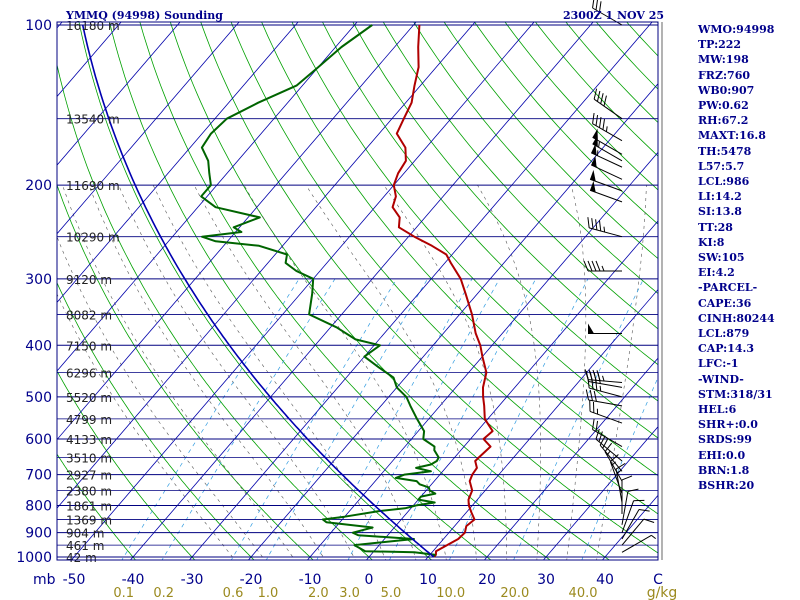 This screenshot has height=600, width=800. I want to click on temperature-tick-label: 30, so click(546, 580).